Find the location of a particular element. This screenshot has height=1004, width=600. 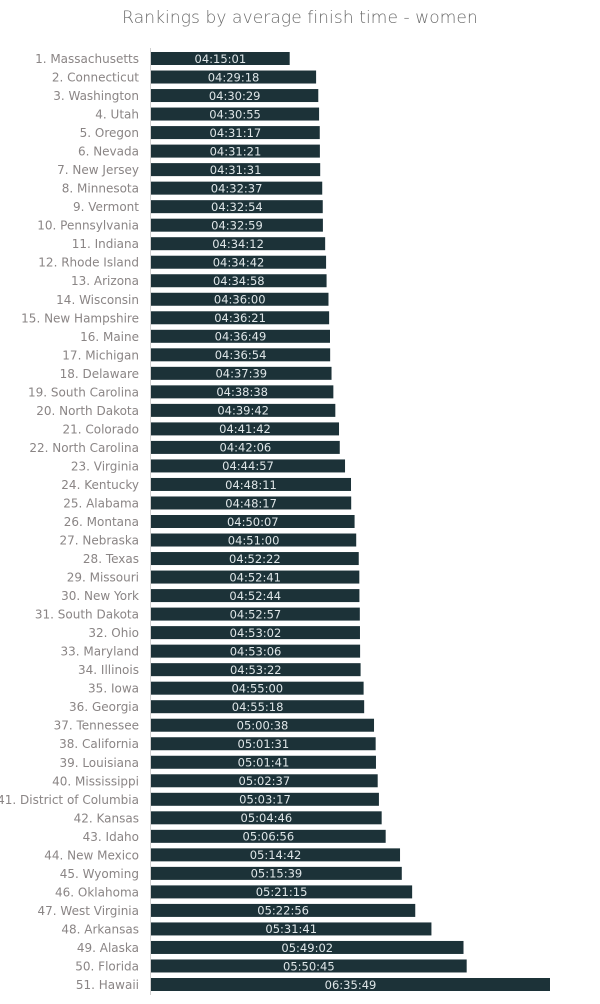

bar-row: 32. Ohio 04:53:02 is located at coordinates (224, 633).